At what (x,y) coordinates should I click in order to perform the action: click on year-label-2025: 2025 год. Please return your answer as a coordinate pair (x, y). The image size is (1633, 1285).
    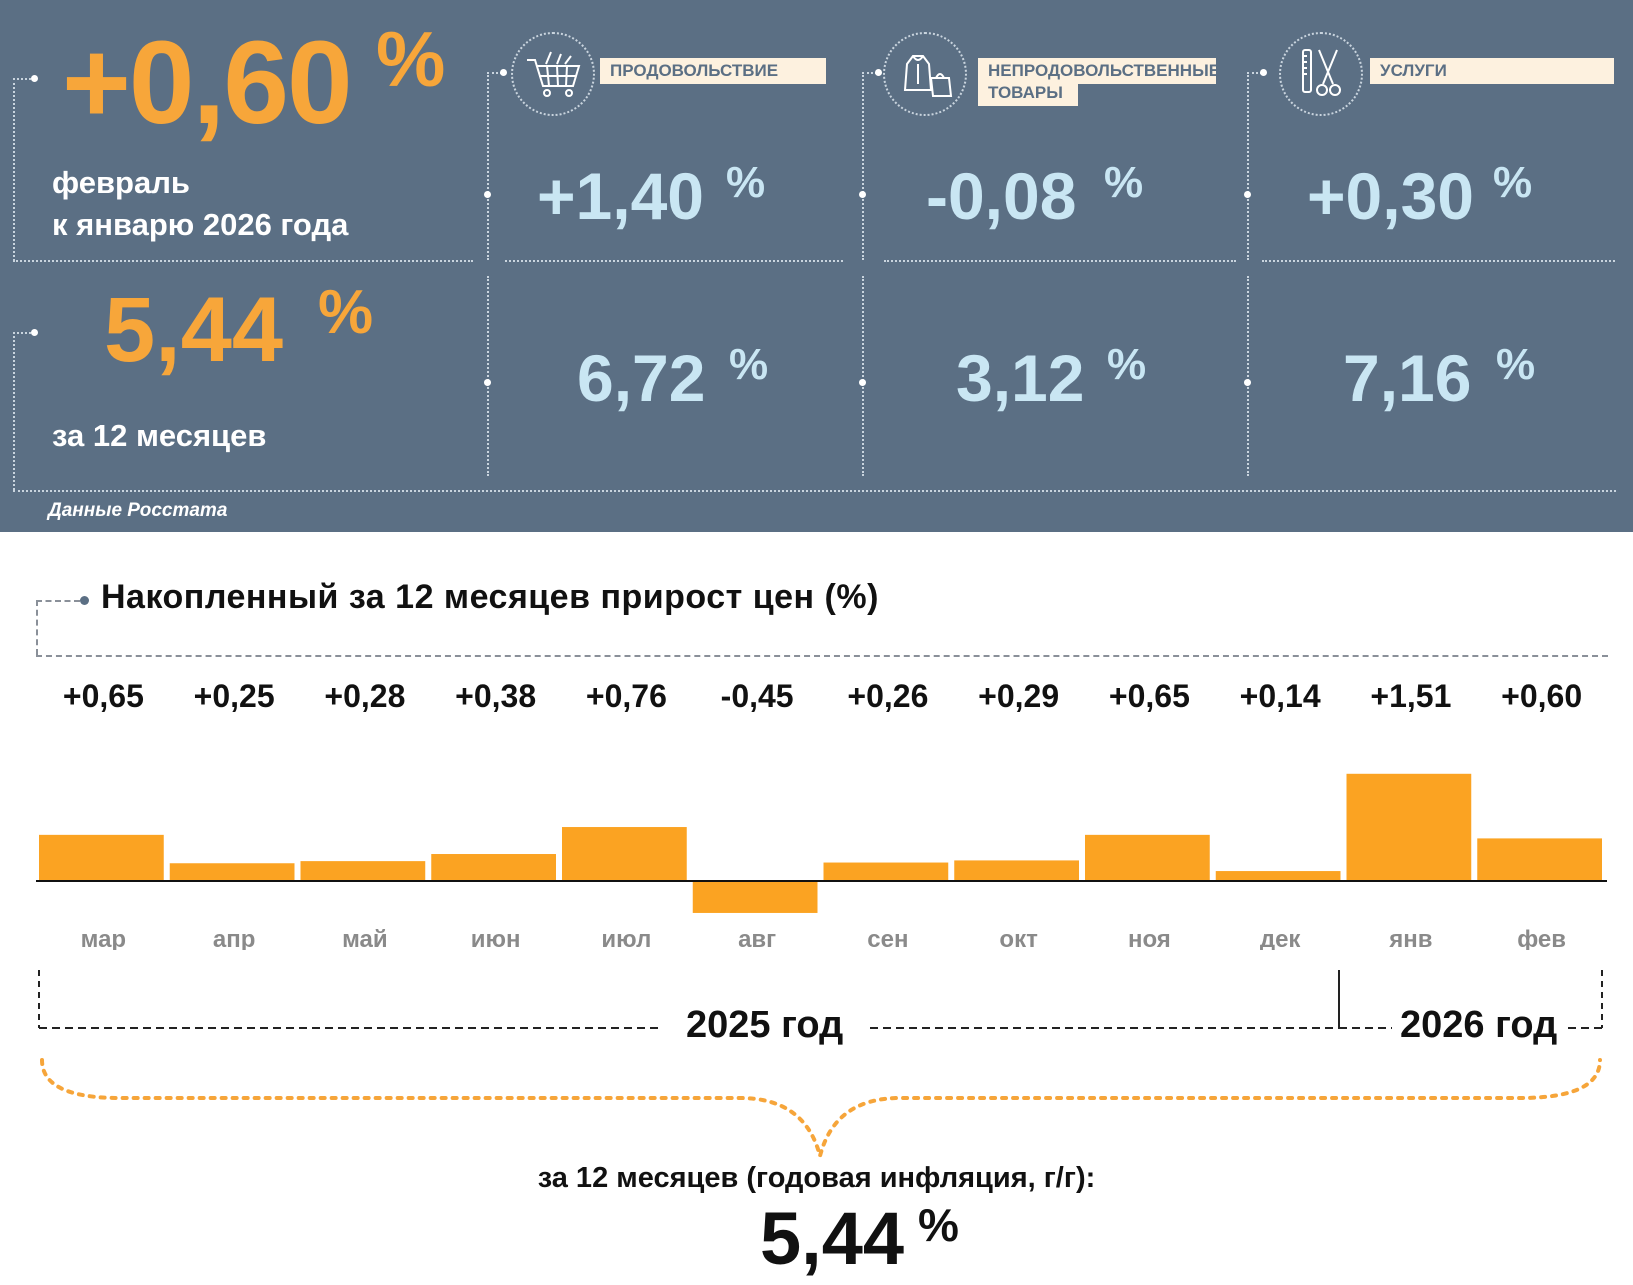
    Looking at the image, I should click on (765, 1025).